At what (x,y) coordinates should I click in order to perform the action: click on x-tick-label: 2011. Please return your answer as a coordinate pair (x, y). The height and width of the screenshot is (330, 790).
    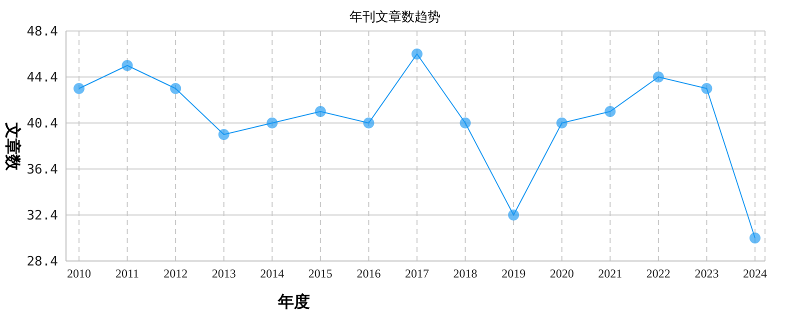
    Looking at the image, I should click on (128, 273).